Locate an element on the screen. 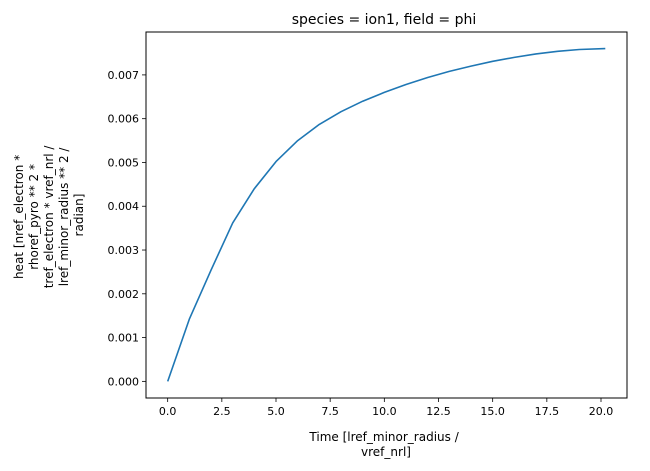 The image size is (650, 471). x-tick-label: 0.0 is located at coordinates (168, 411).